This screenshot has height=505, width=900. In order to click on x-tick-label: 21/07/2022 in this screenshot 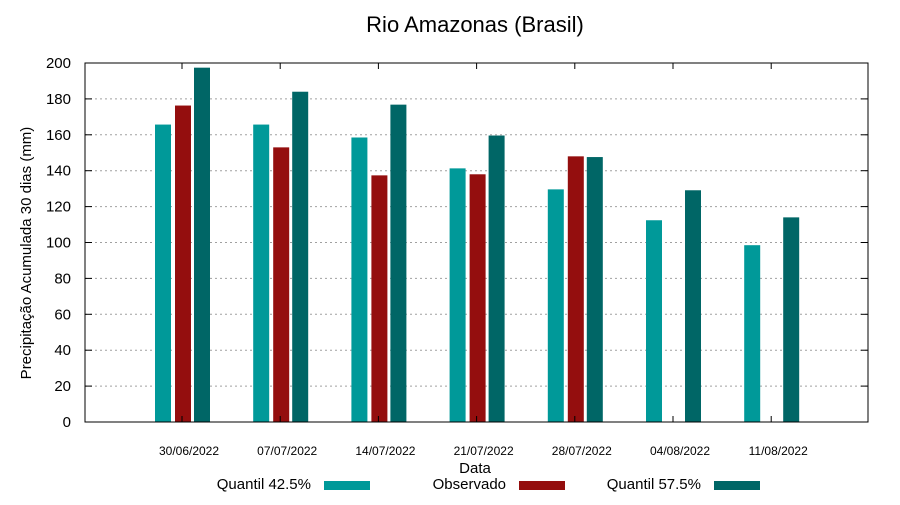, I will do `click(484, 451)`.